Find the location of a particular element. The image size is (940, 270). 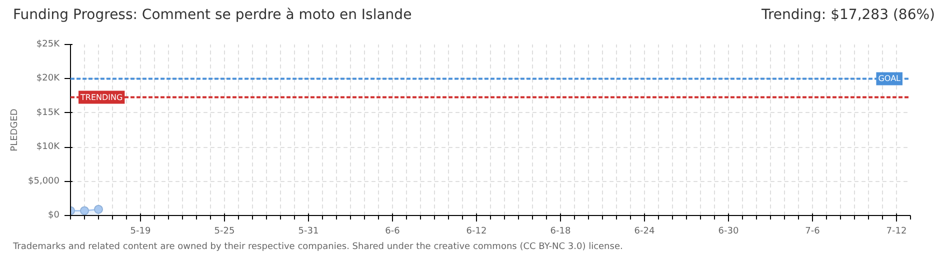

x-tick-label: 5-25 is located at coordinates (224, 231).